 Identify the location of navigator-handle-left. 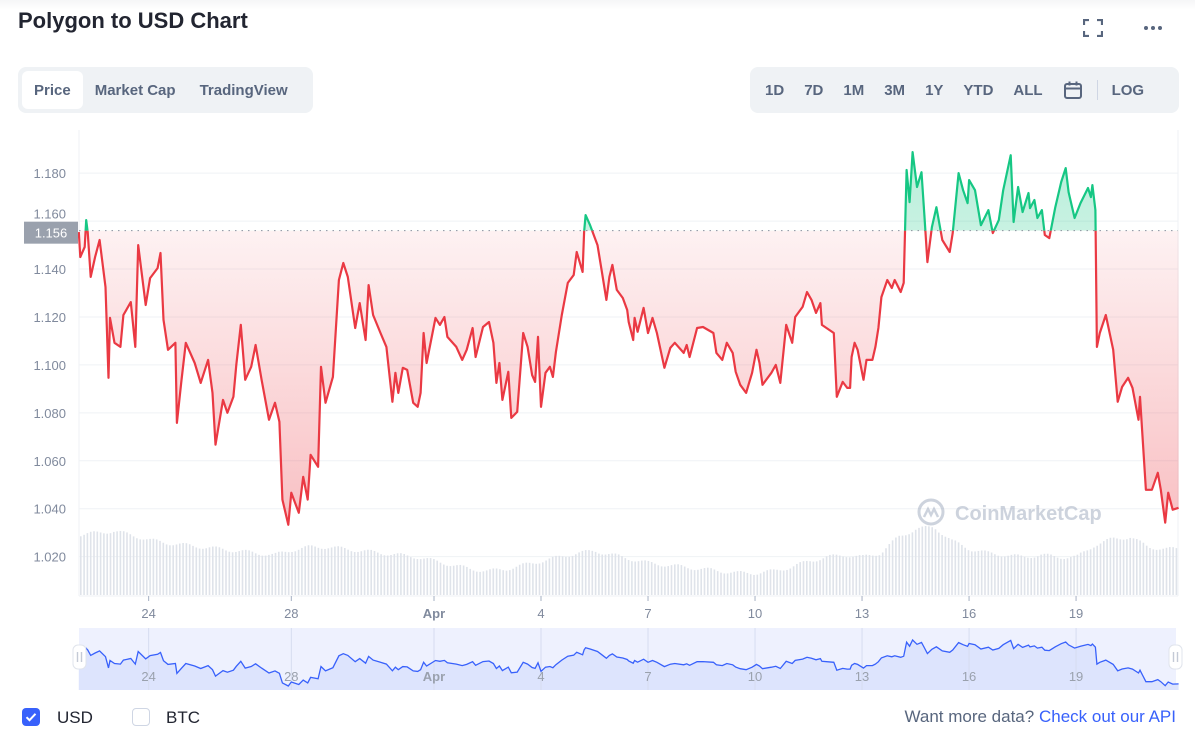
(79, 657).